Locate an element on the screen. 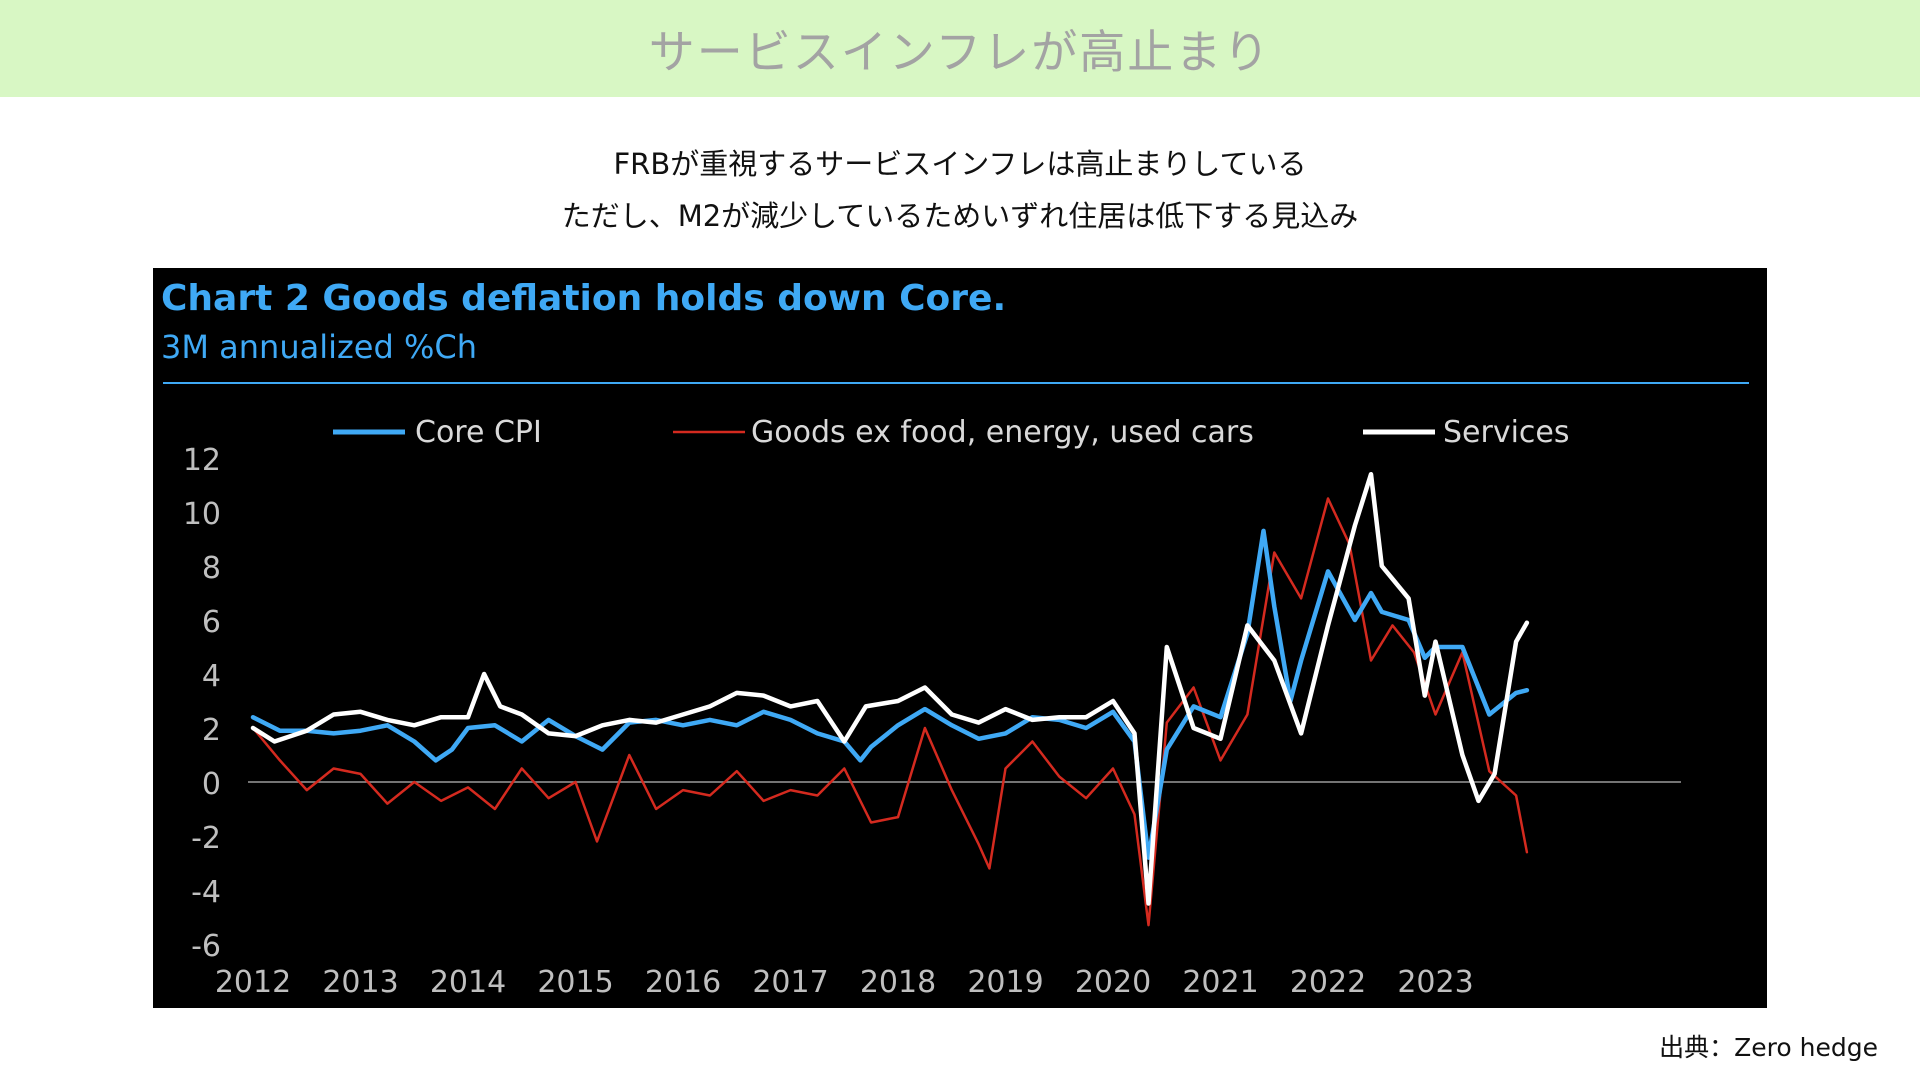 The width and height of the screenshot is (1920, 1080). y-tick-label: 0 is located at coordinates (211, 784).